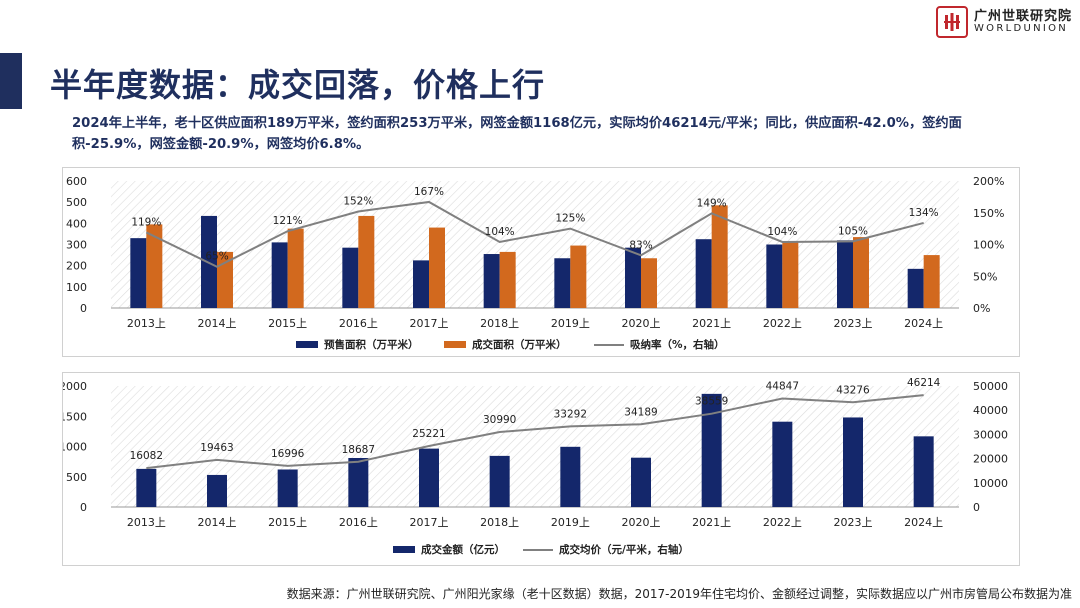 This screenshot has height=608, width=1080. What do you see at coordinates (146, 222) in the screenshot?
I see `line-data-label: 119%` at bounding box center [146, 222].